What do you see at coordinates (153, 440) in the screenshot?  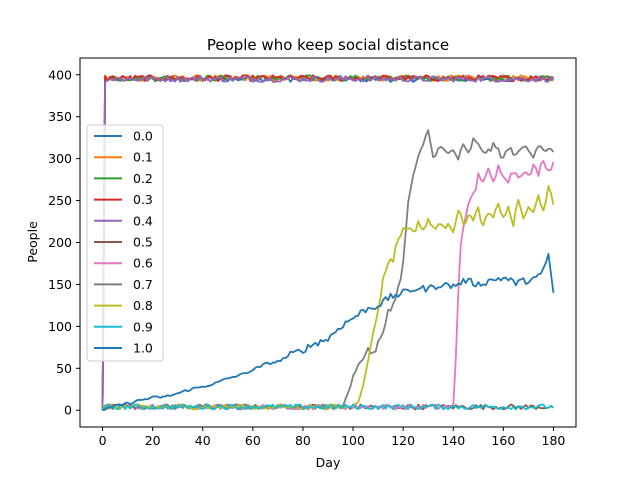 I see `x-tick-label: 20` at bounding box center [153, 440].